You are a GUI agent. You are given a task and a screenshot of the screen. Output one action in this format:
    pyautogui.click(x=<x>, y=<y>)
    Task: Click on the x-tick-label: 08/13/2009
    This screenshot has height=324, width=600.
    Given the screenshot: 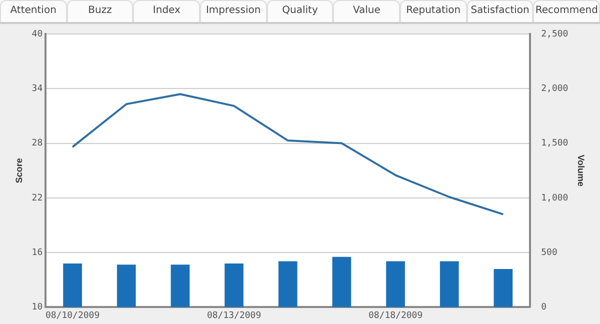 What is the action you would take?
    pyautogui.click(x=234, y=315)
    